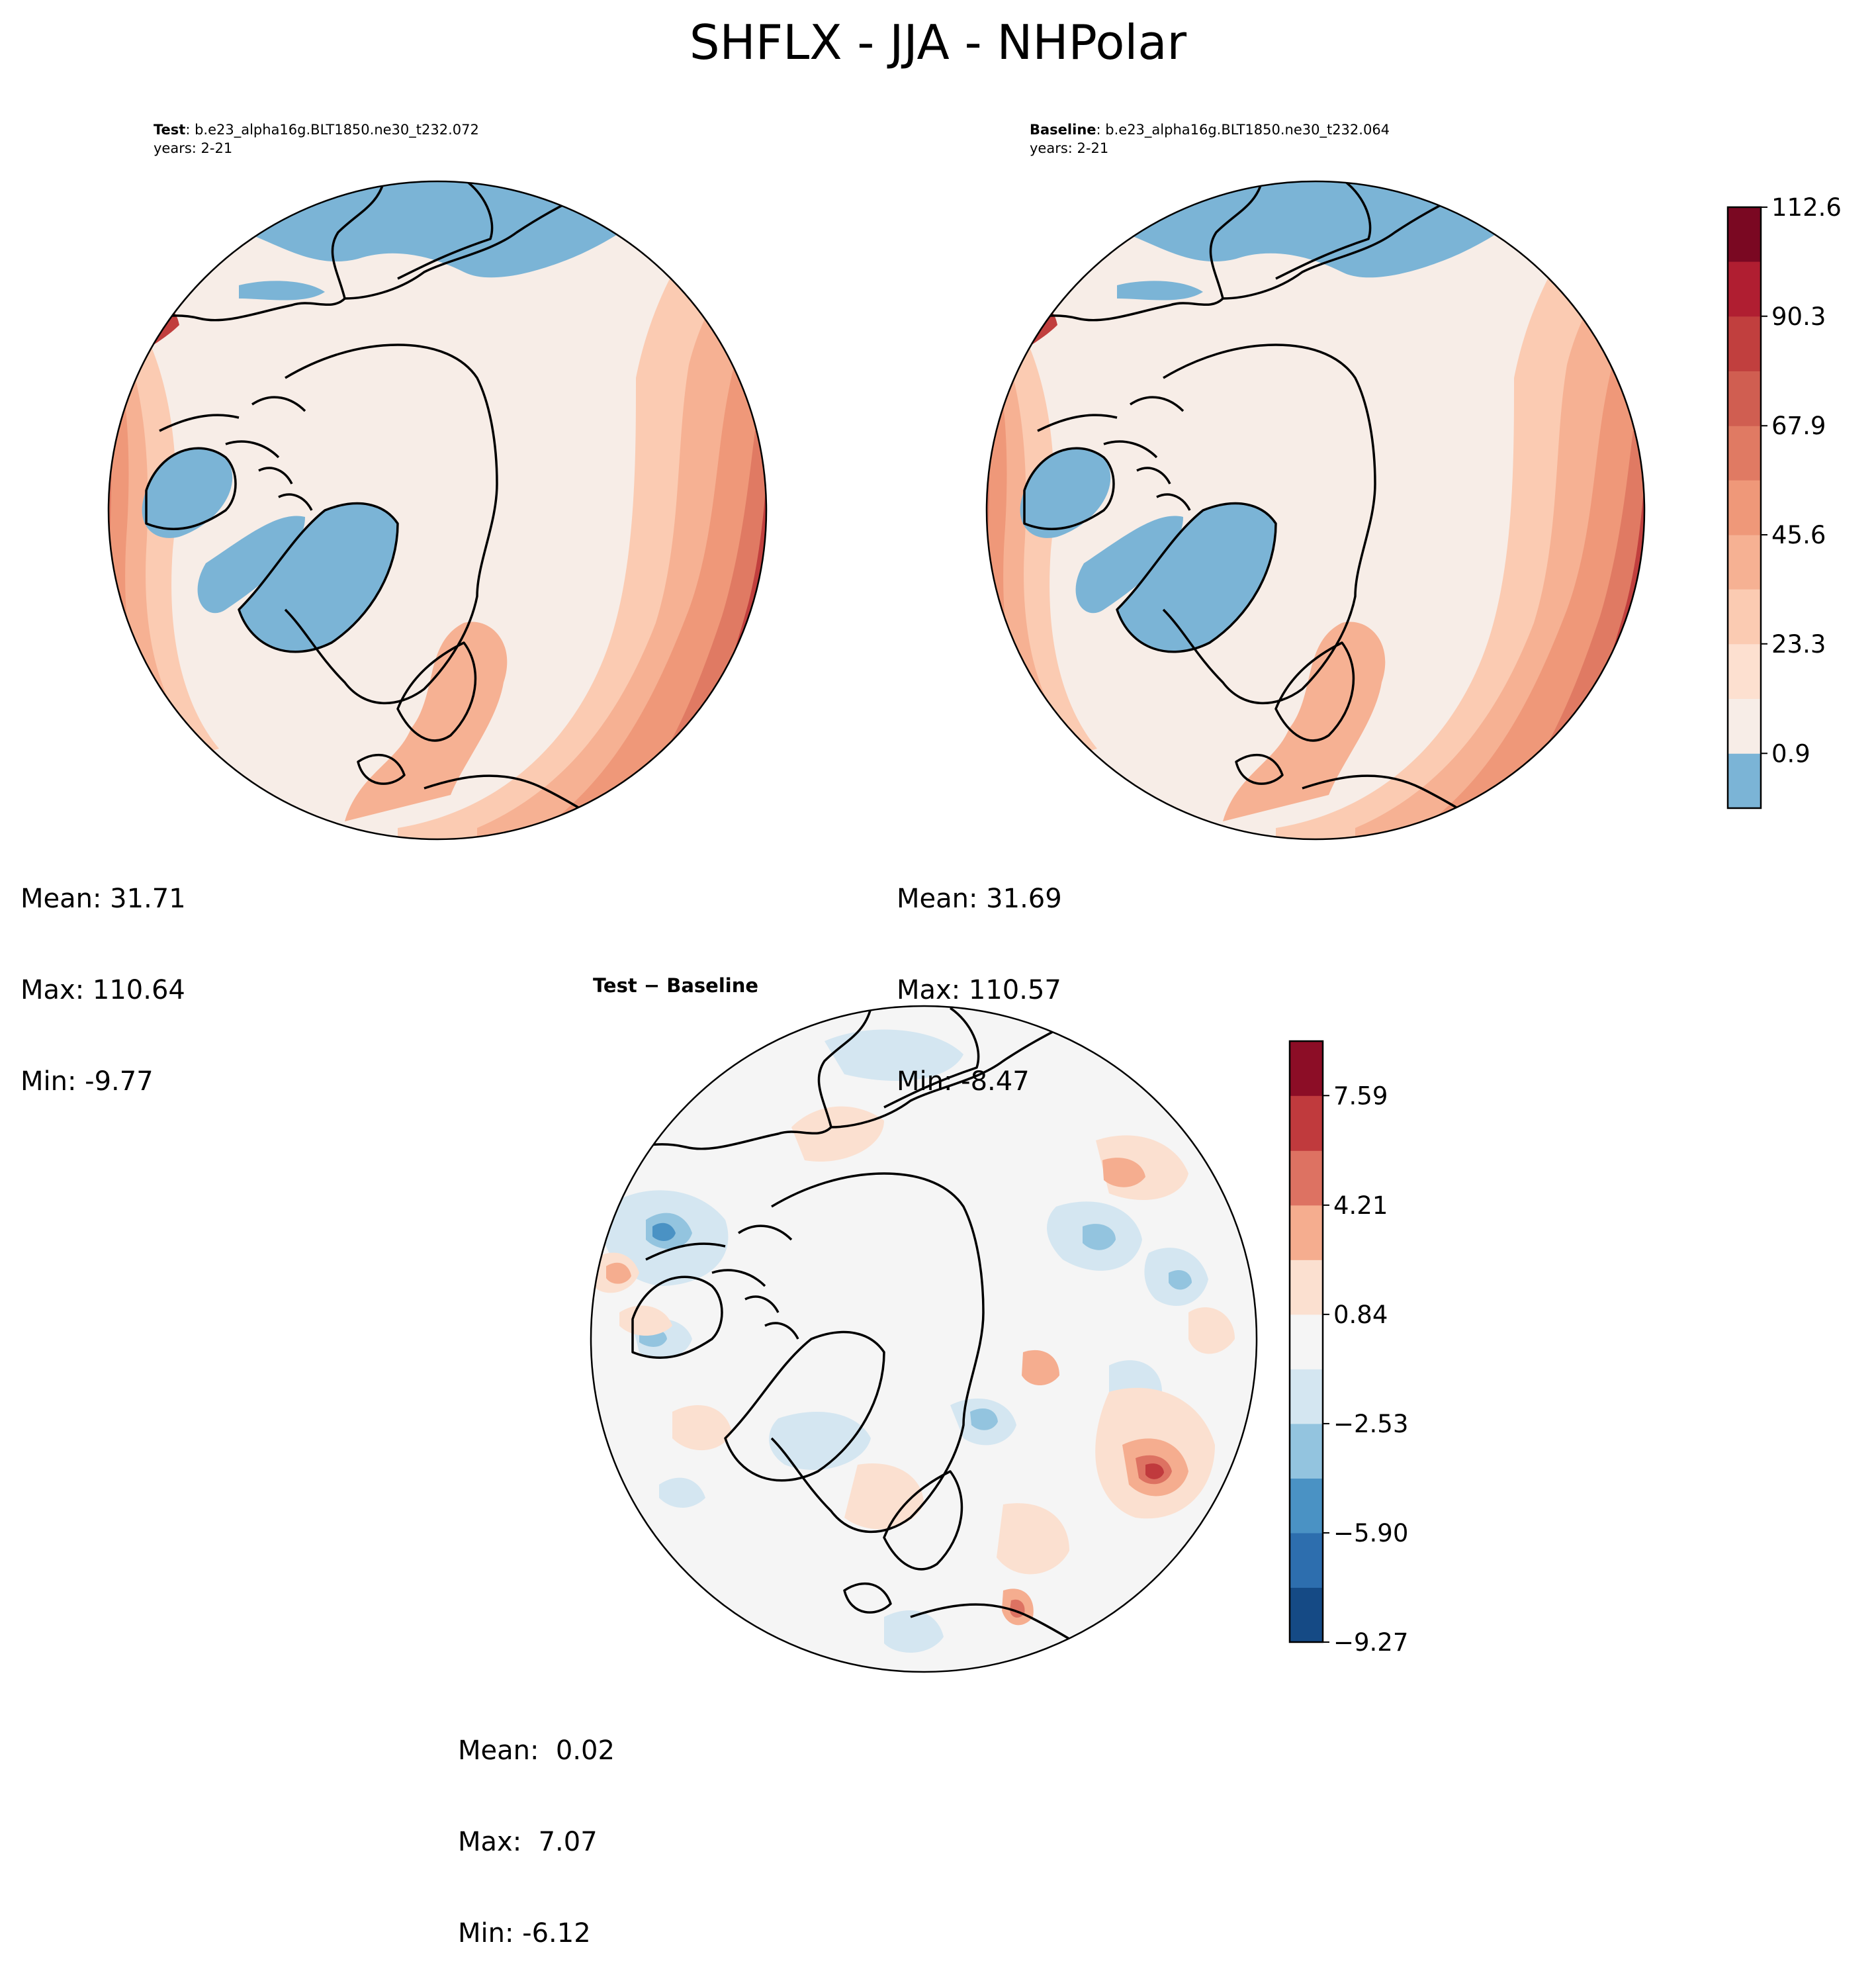 The height and width of the screenshot is (1979, 1876). Describe the element at coordinates (1069, 148) in the screenshot. I see `baseline-years: years: 2-21` at that location.